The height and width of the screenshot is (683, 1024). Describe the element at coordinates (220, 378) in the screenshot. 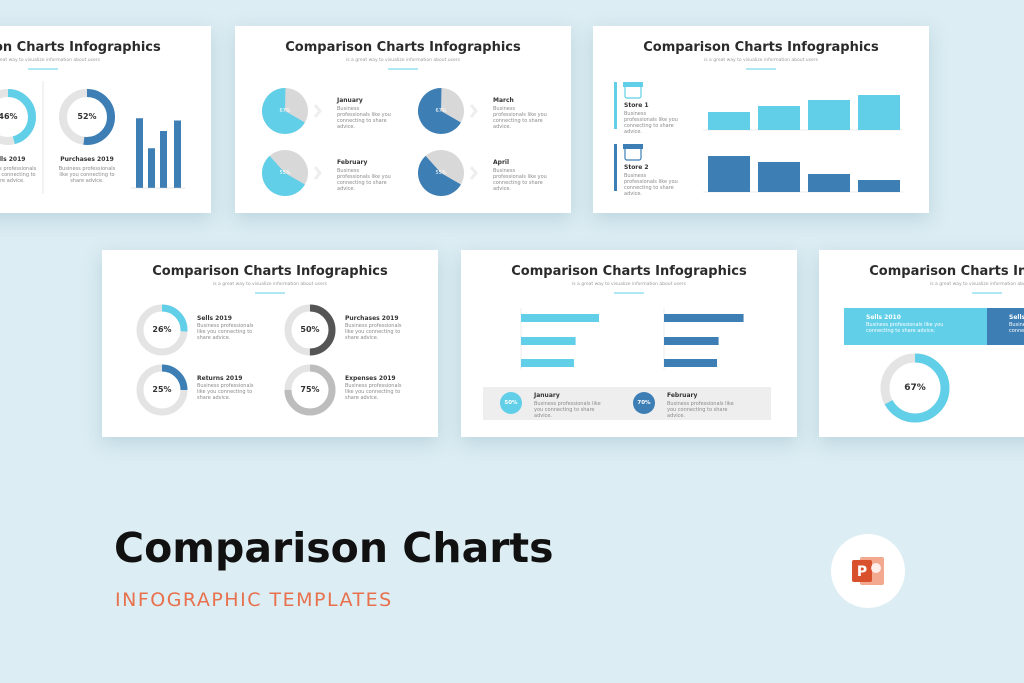

I see `item-name: Returns 2019` at that location.